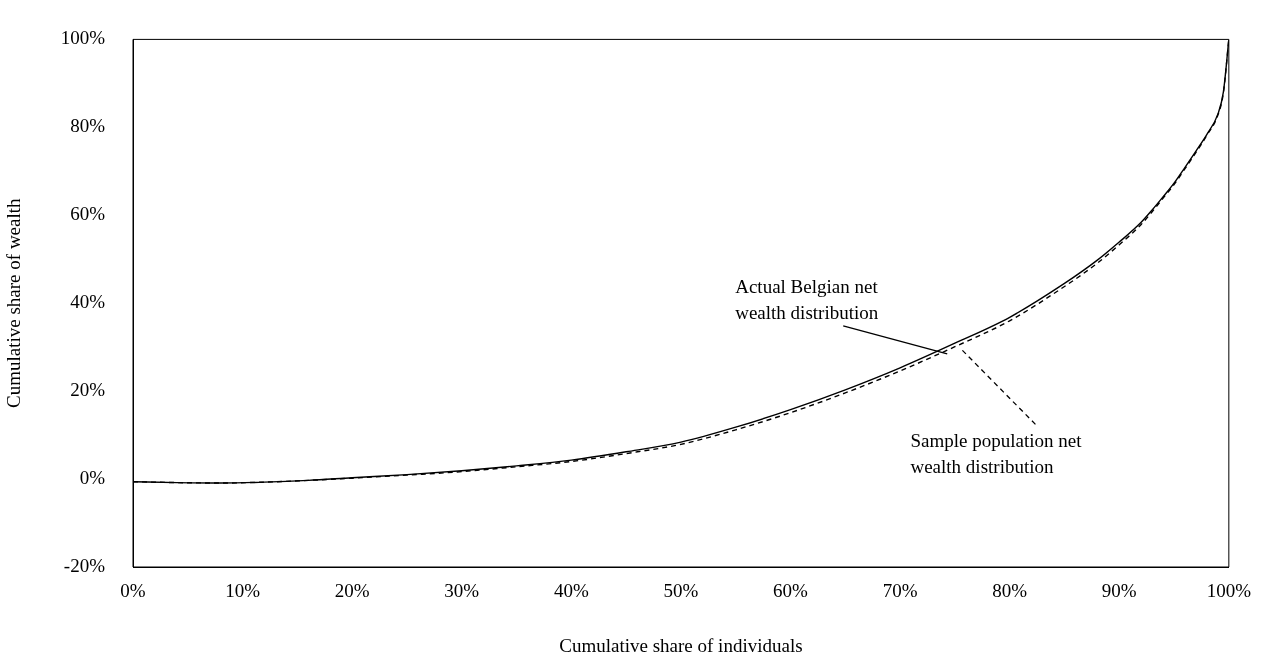  Describe the element at coordinates (88, 214) in the screenshot. I see `y-tick-label: 60%` at that location.